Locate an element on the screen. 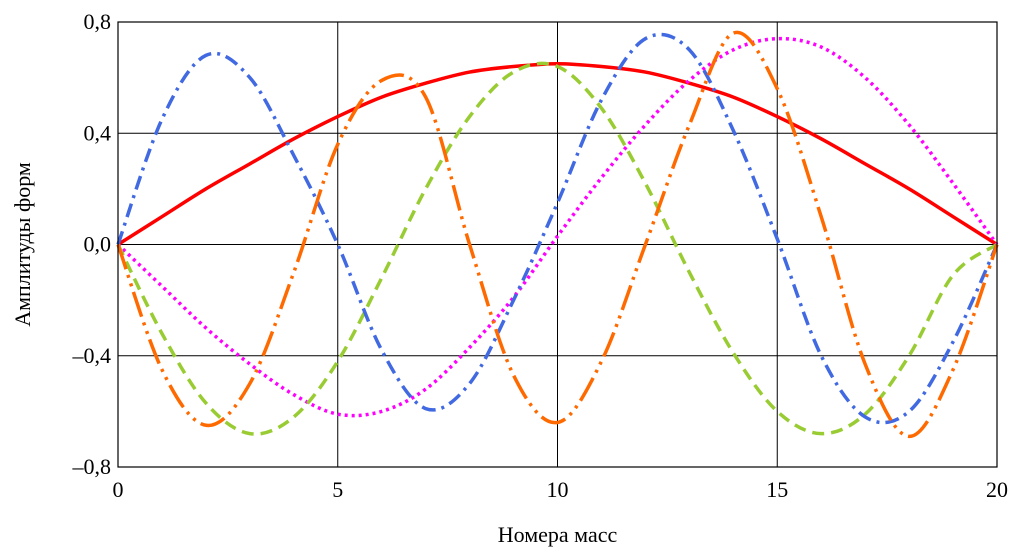  x-tick-label: 5 is located at coordinates (337, 489).